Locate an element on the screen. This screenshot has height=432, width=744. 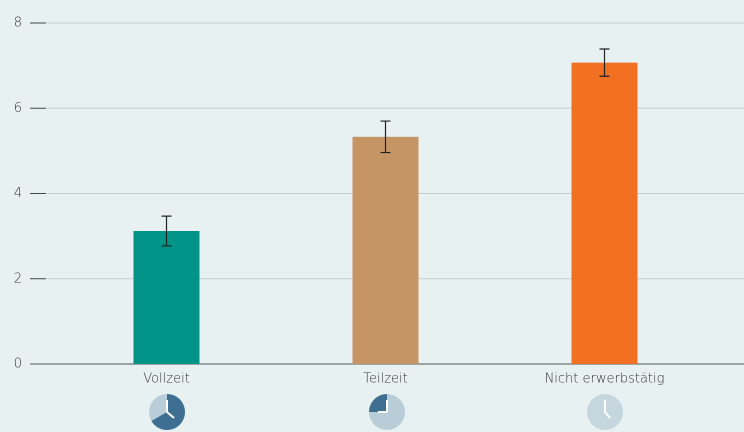
y-tick-label: 4 is located at coordinates (18, 193).